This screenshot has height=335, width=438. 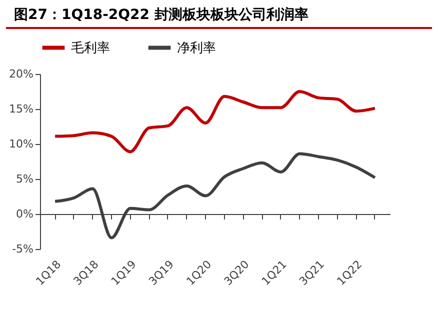 I want to click on y-tick-label: 5%, so click(x=25, y=179).